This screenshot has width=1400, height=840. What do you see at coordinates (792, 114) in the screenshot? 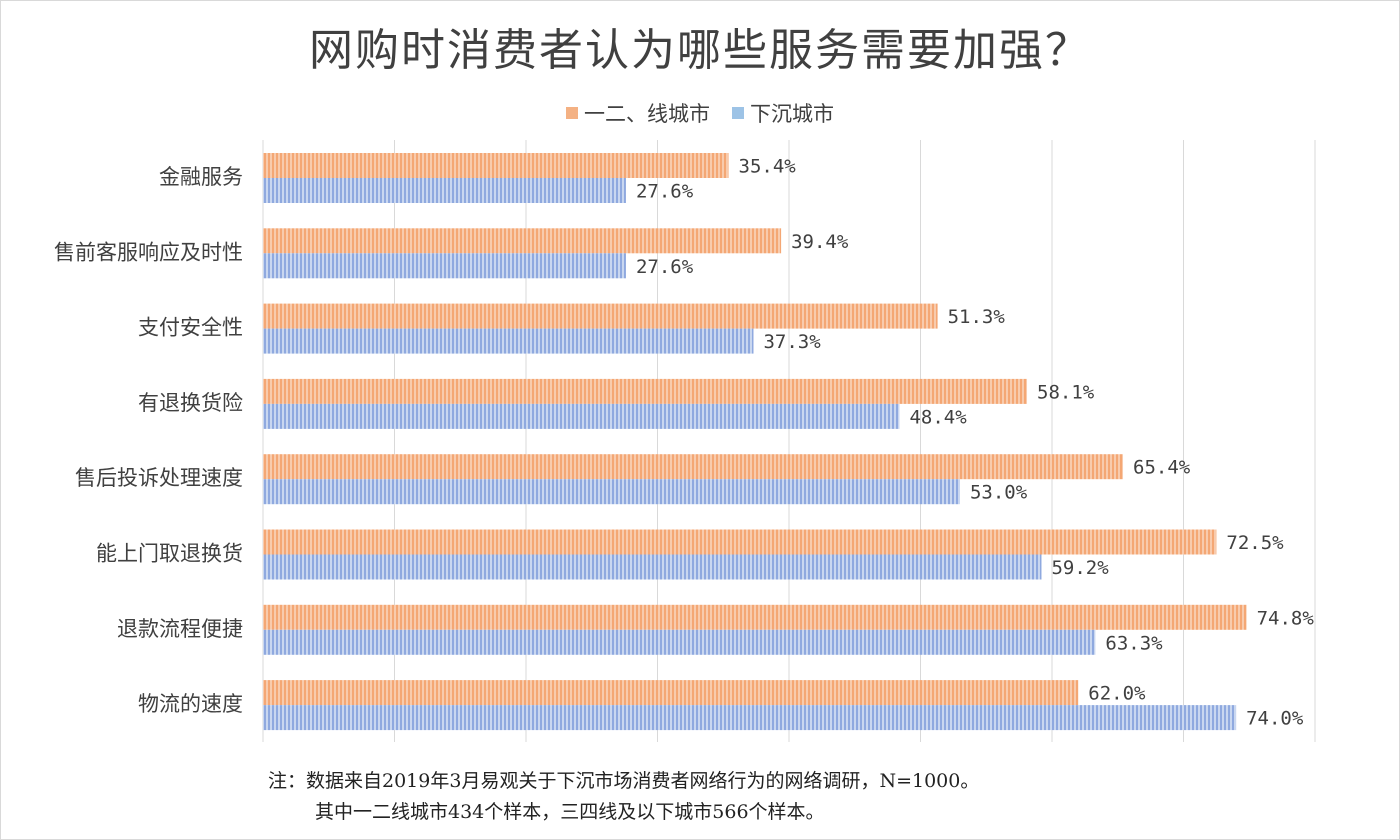
I see `legend-label-lower-tier: 下沉城市` at bounding box center [792, 114].